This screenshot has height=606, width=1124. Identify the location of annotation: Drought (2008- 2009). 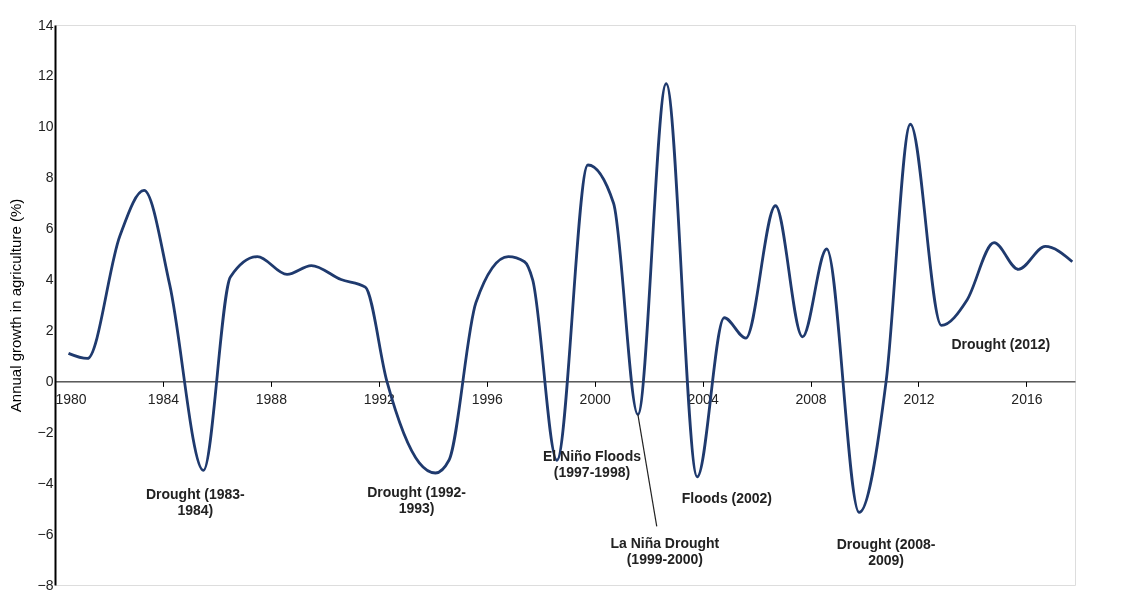
(886, 551).